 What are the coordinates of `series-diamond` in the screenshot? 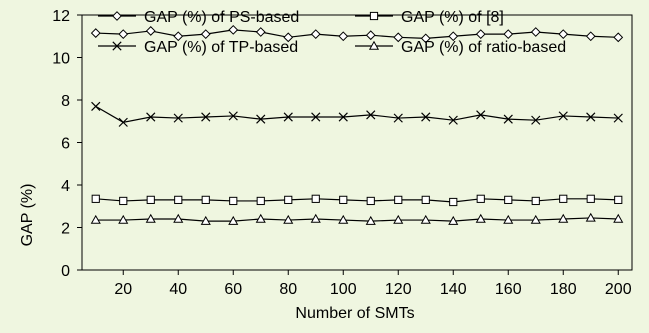 It's located at (357, 34).